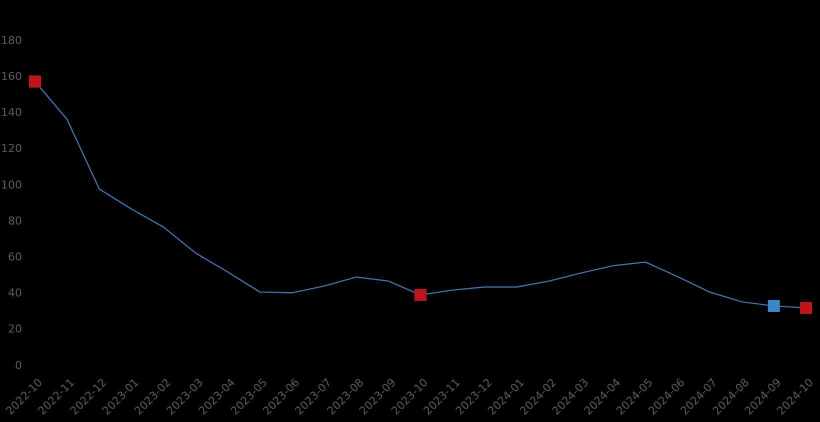  I want to click on y-tick-label: 60, so click(15, 257).